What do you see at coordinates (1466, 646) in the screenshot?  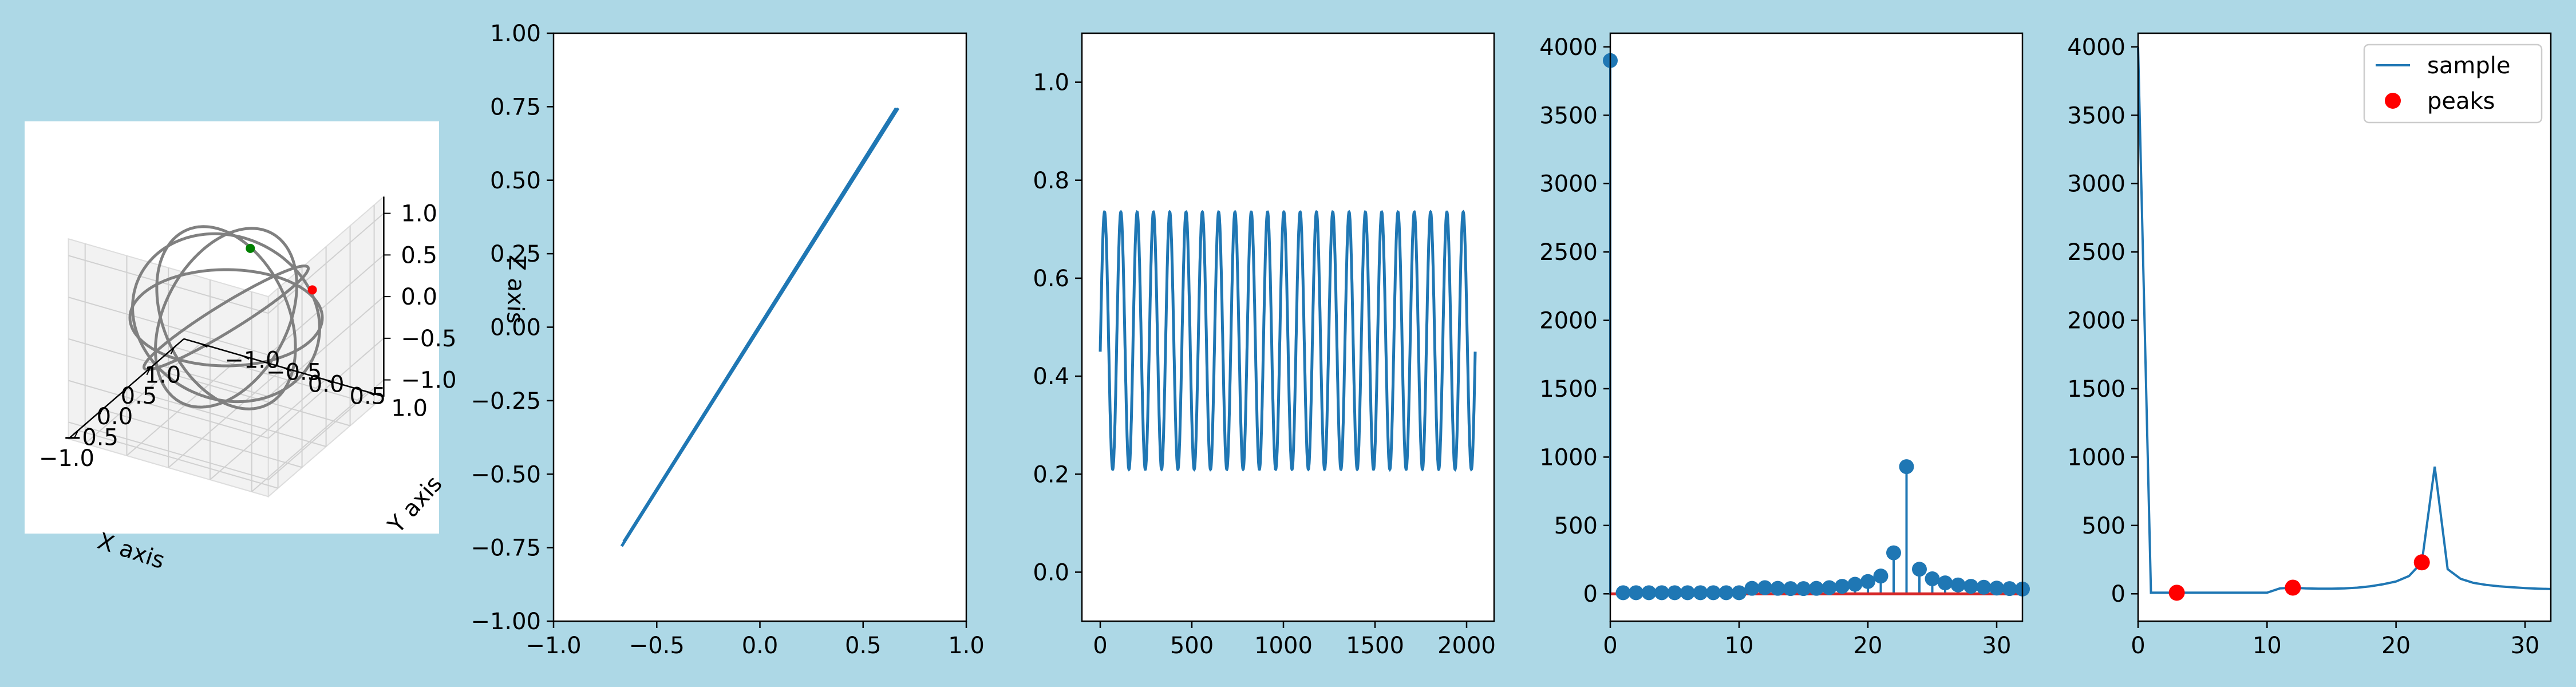 I see `x-tick-label: 2000` at bounding box center [1466, 646].